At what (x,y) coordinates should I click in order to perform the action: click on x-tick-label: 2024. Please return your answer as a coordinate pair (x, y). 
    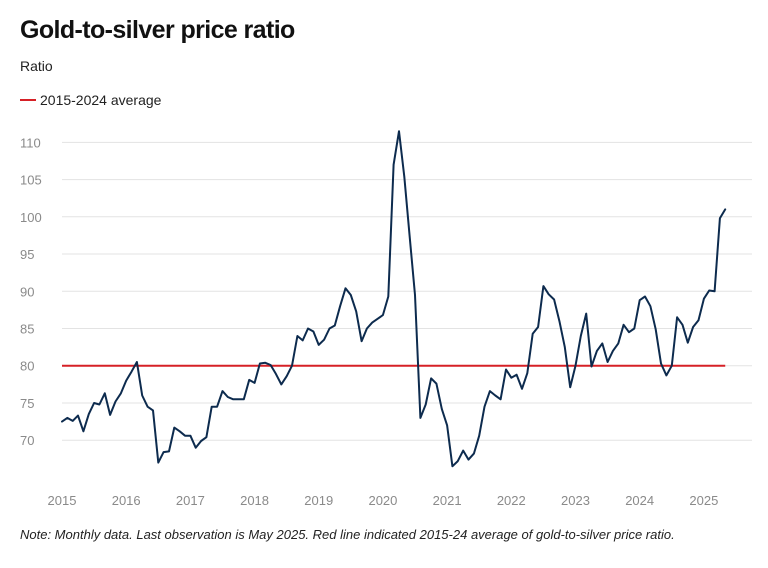
    Looking at the image, I should click on (639, 500).